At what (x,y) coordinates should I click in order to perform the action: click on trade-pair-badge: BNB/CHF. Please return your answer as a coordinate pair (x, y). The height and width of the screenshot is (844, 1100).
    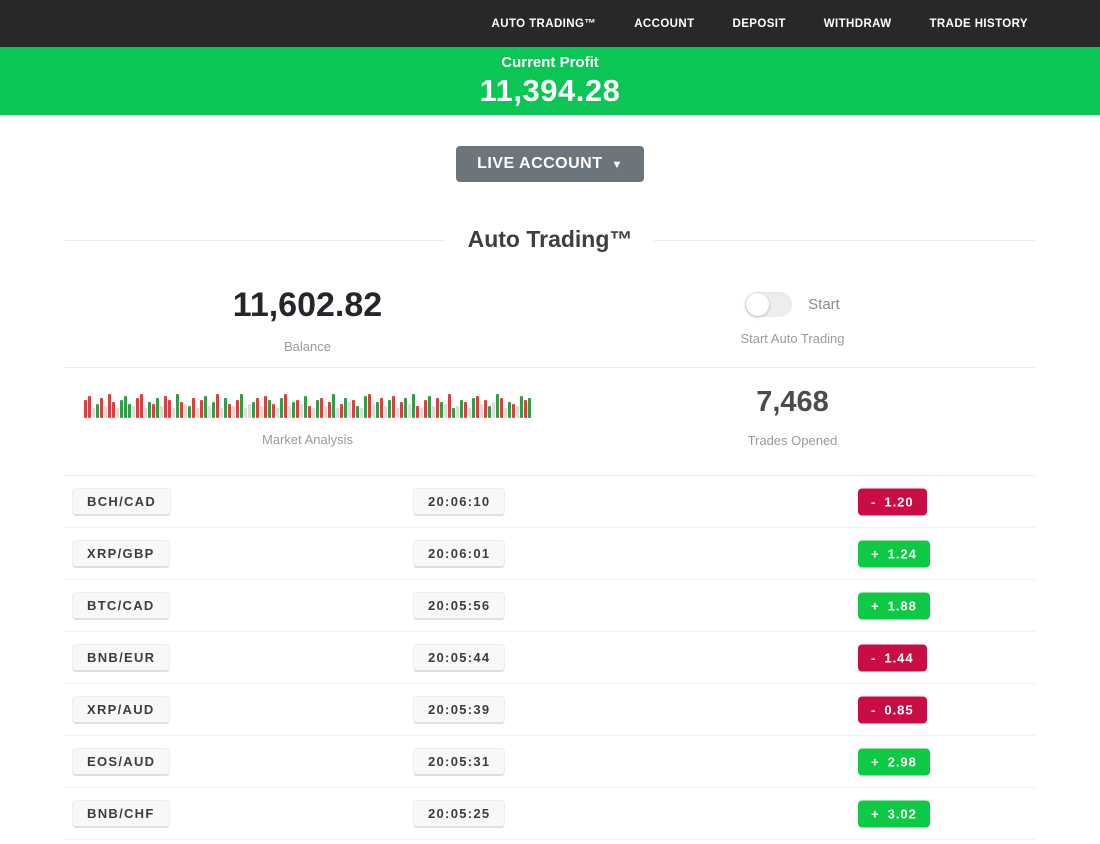
    Looking at the image, I should click on (121, 813).